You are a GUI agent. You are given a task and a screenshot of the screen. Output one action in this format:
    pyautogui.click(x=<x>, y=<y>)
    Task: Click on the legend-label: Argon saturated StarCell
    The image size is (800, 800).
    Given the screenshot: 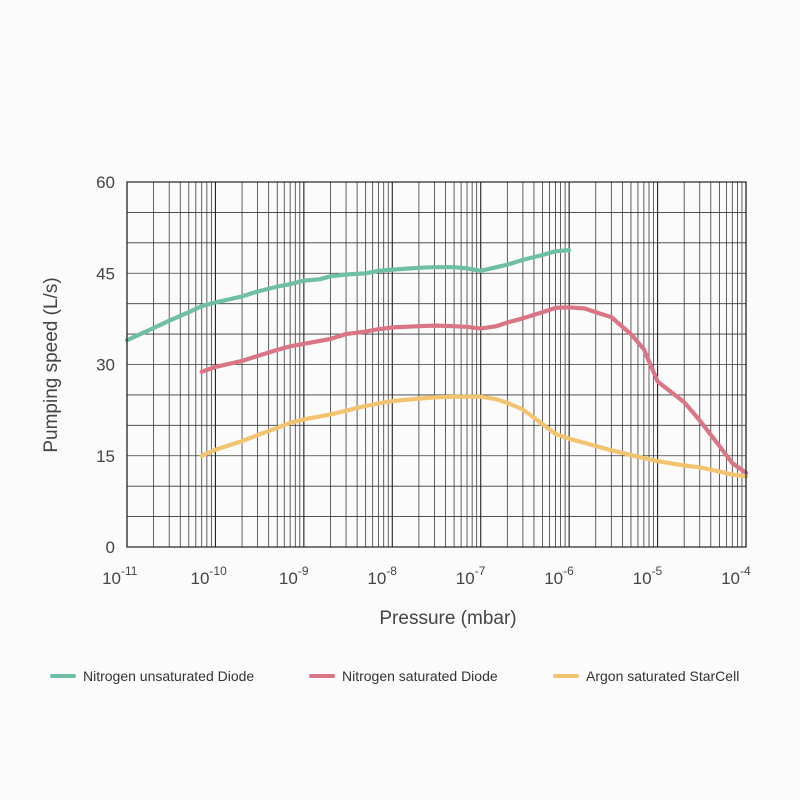 What is the action you would take?
    pyautogui.click(x=663, y=676)
    